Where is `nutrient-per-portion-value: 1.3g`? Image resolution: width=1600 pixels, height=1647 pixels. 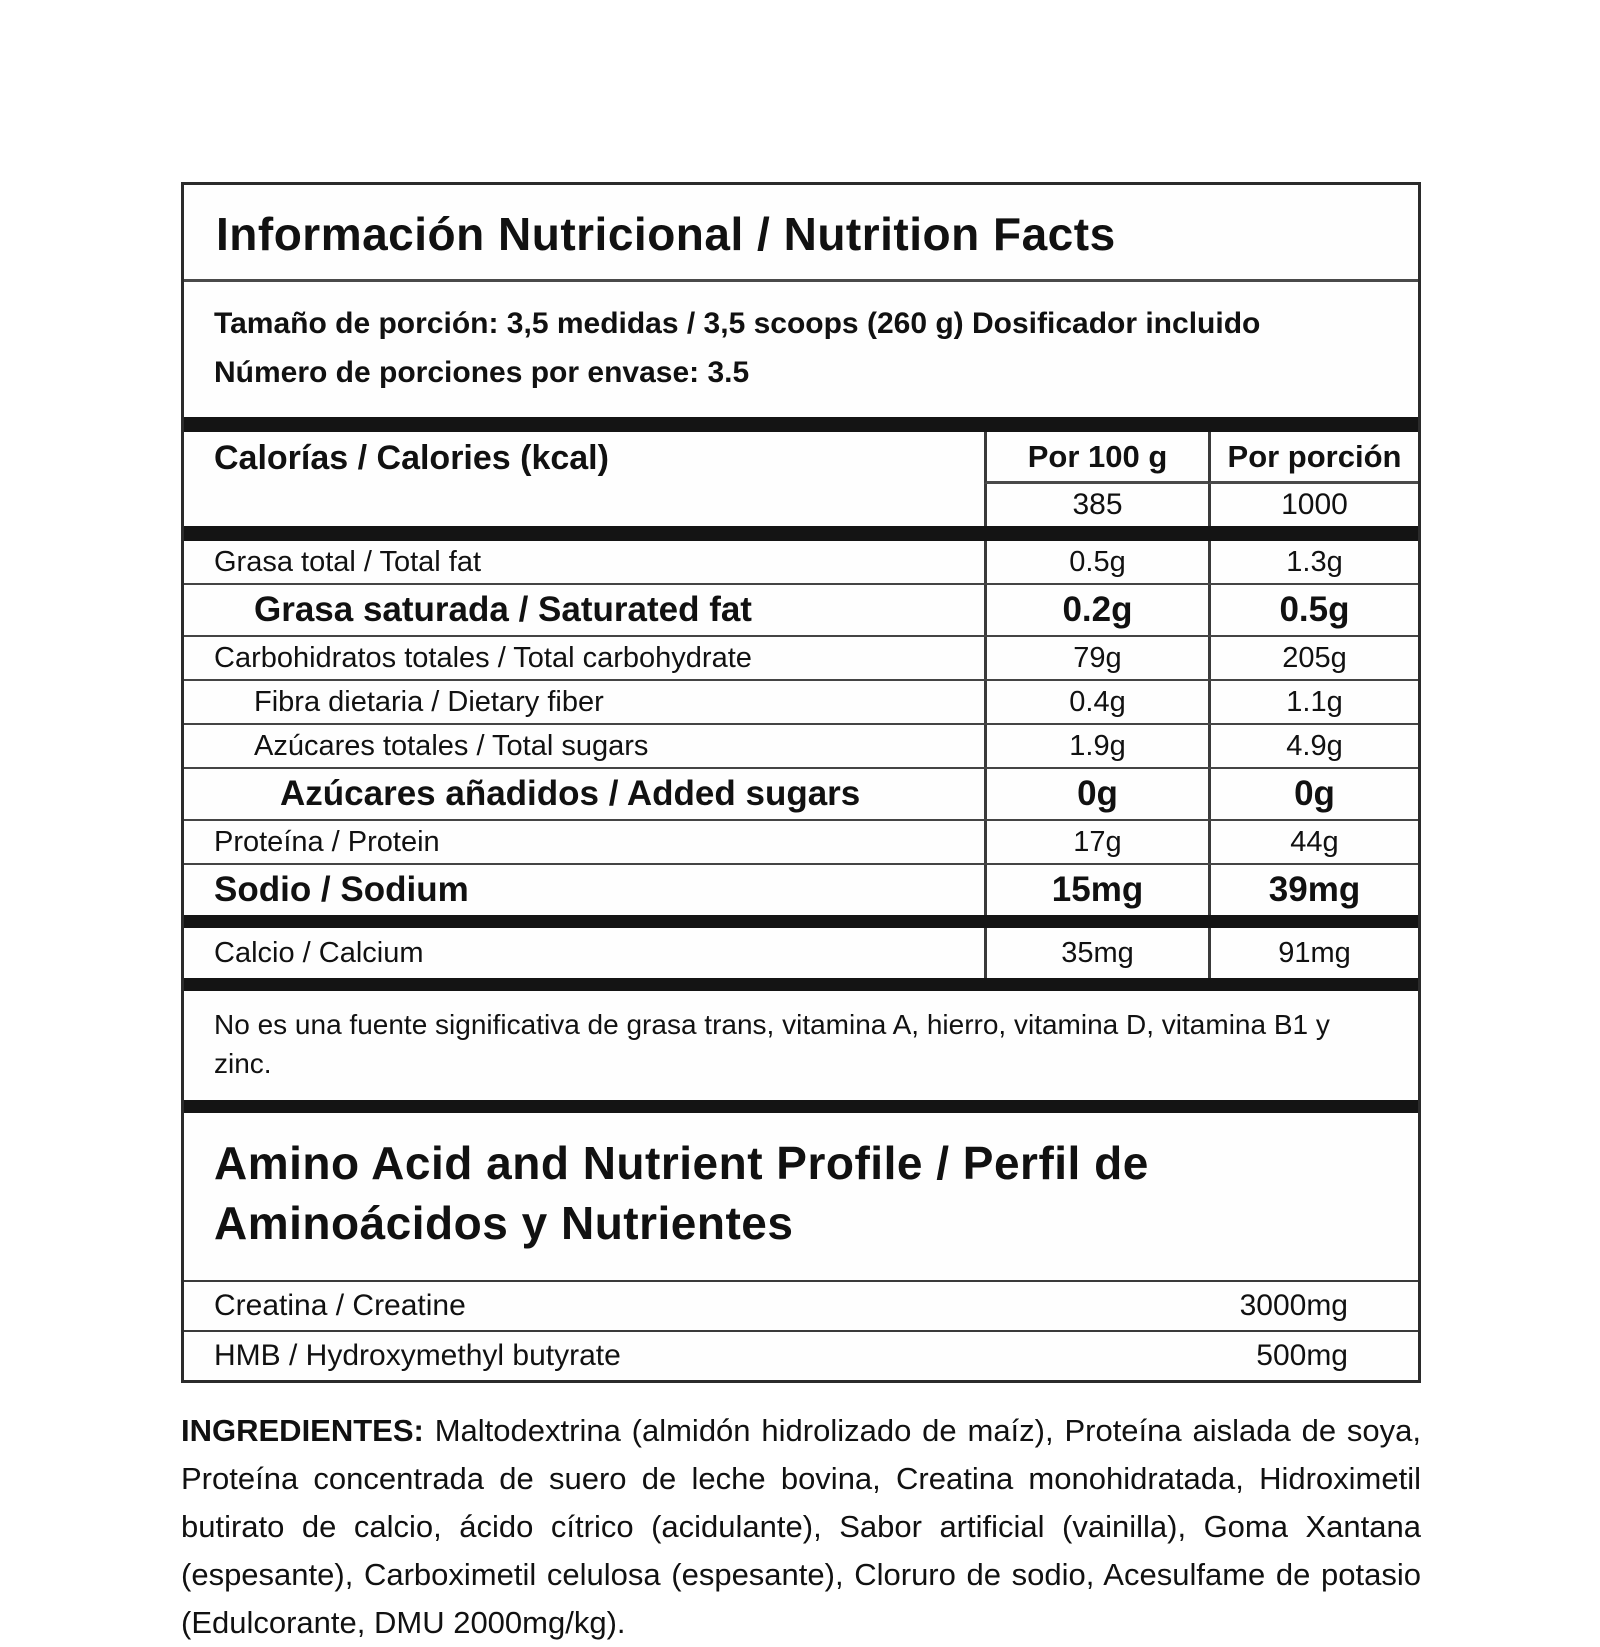
nutrient-per-portion-value: 1.3g is located at coordinates (1313, 562).